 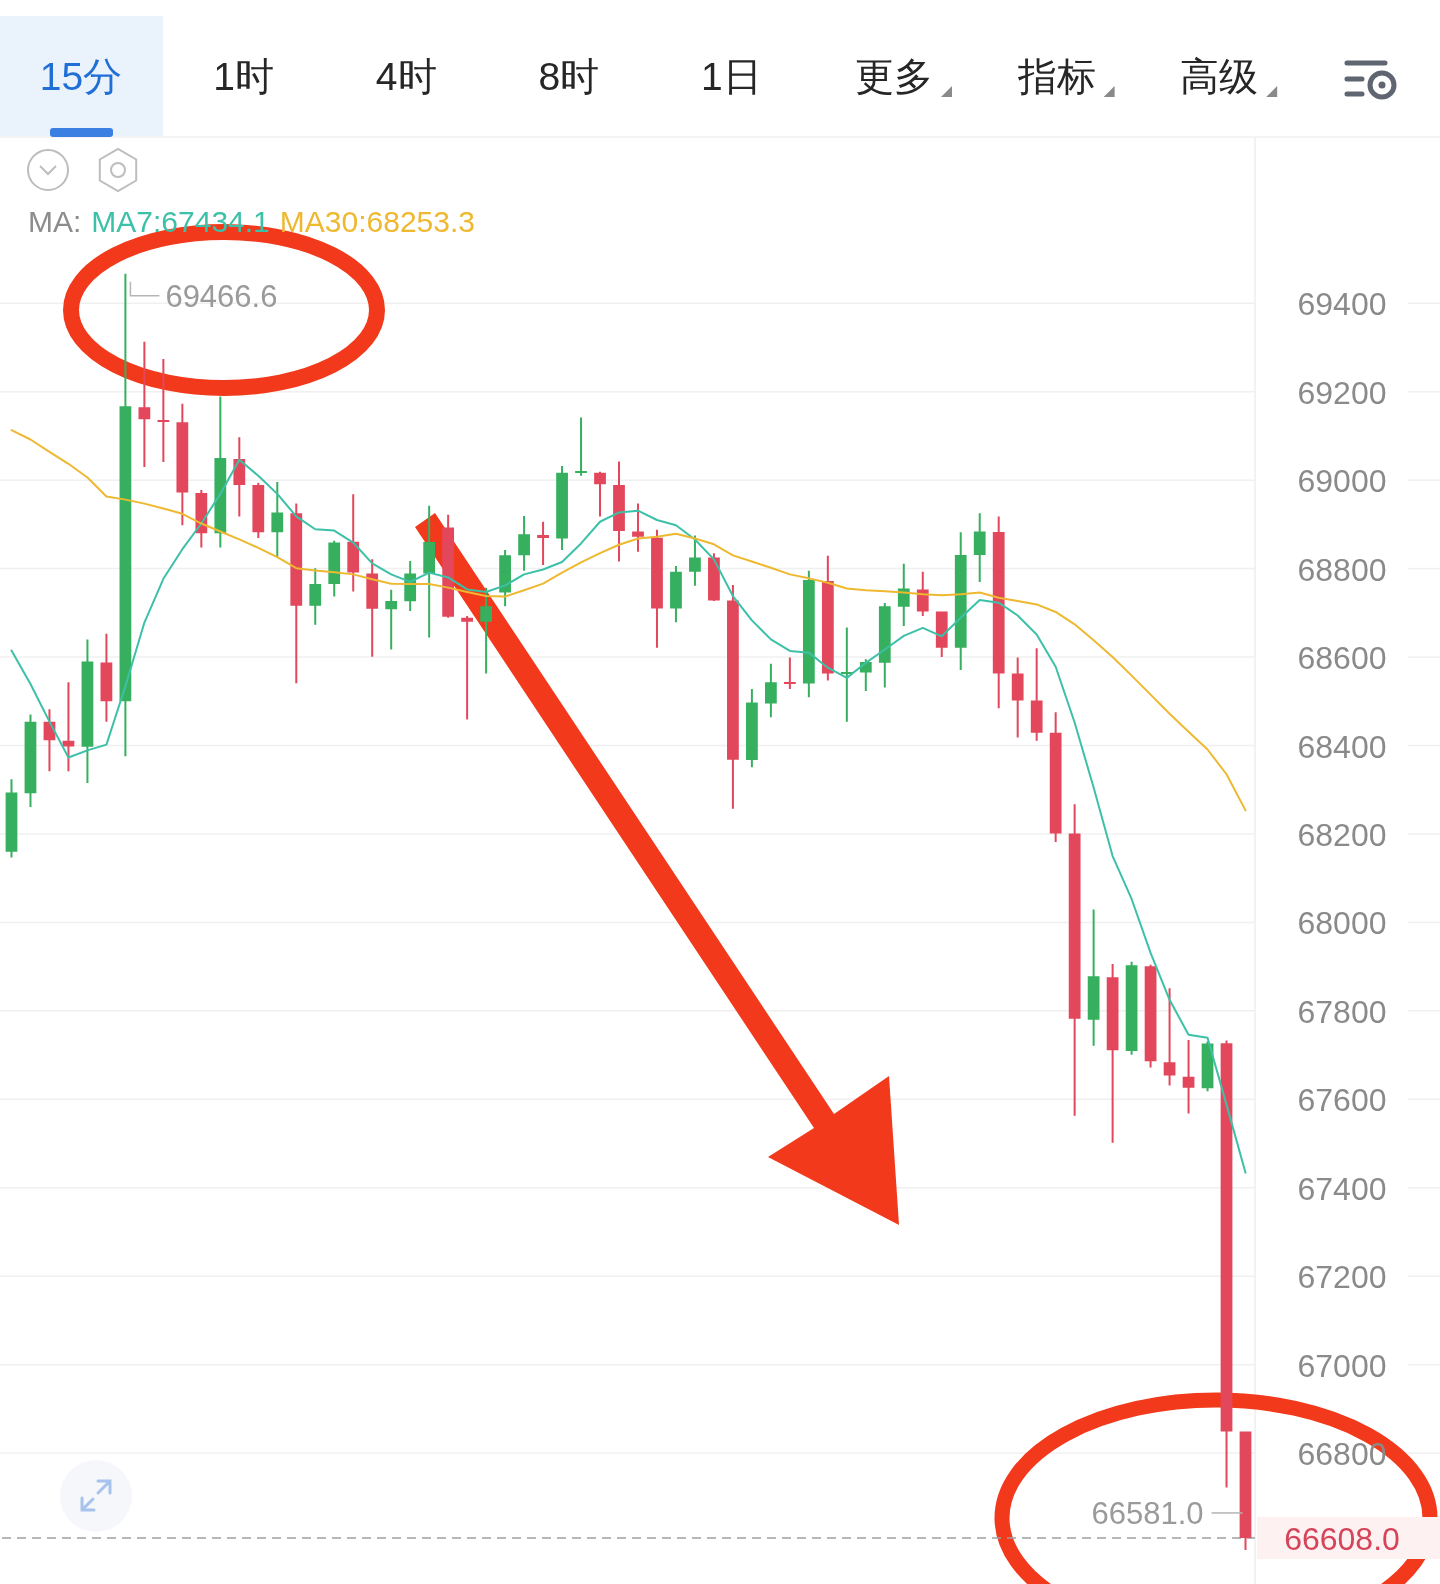 What do you see at coordinates (1342, 481) in the screenshot?
I see `y-tick-label: 69000` at bounding box center [1342, 481].